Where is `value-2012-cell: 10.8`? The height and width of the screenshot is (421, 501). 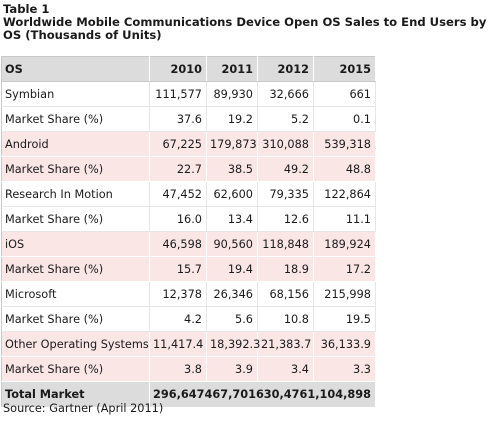
value-2012-cell: 10.8 is located at coordinates (285, 319).